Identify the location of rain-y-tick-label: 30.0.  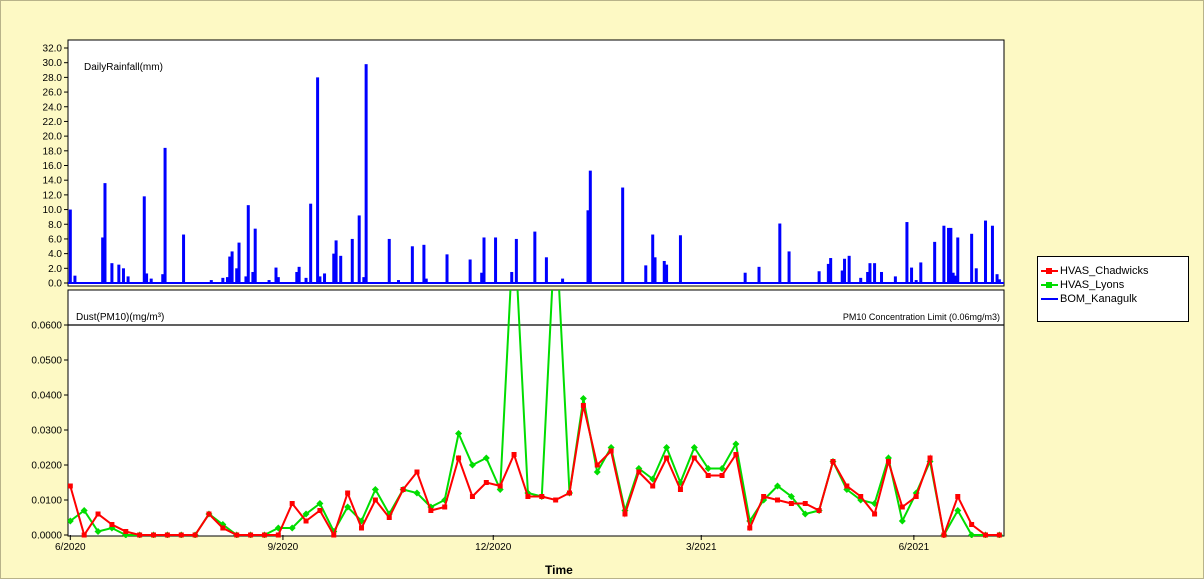
(53, 63).